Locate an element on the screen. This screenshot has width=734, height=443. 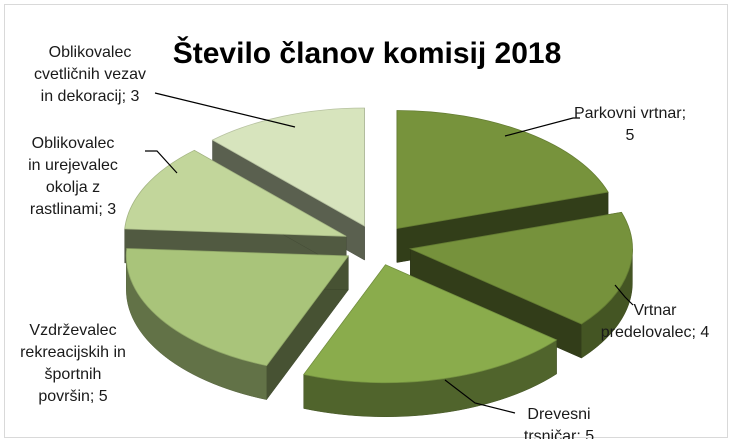
data-label-line: športnih is located at coordinates (73, 374).